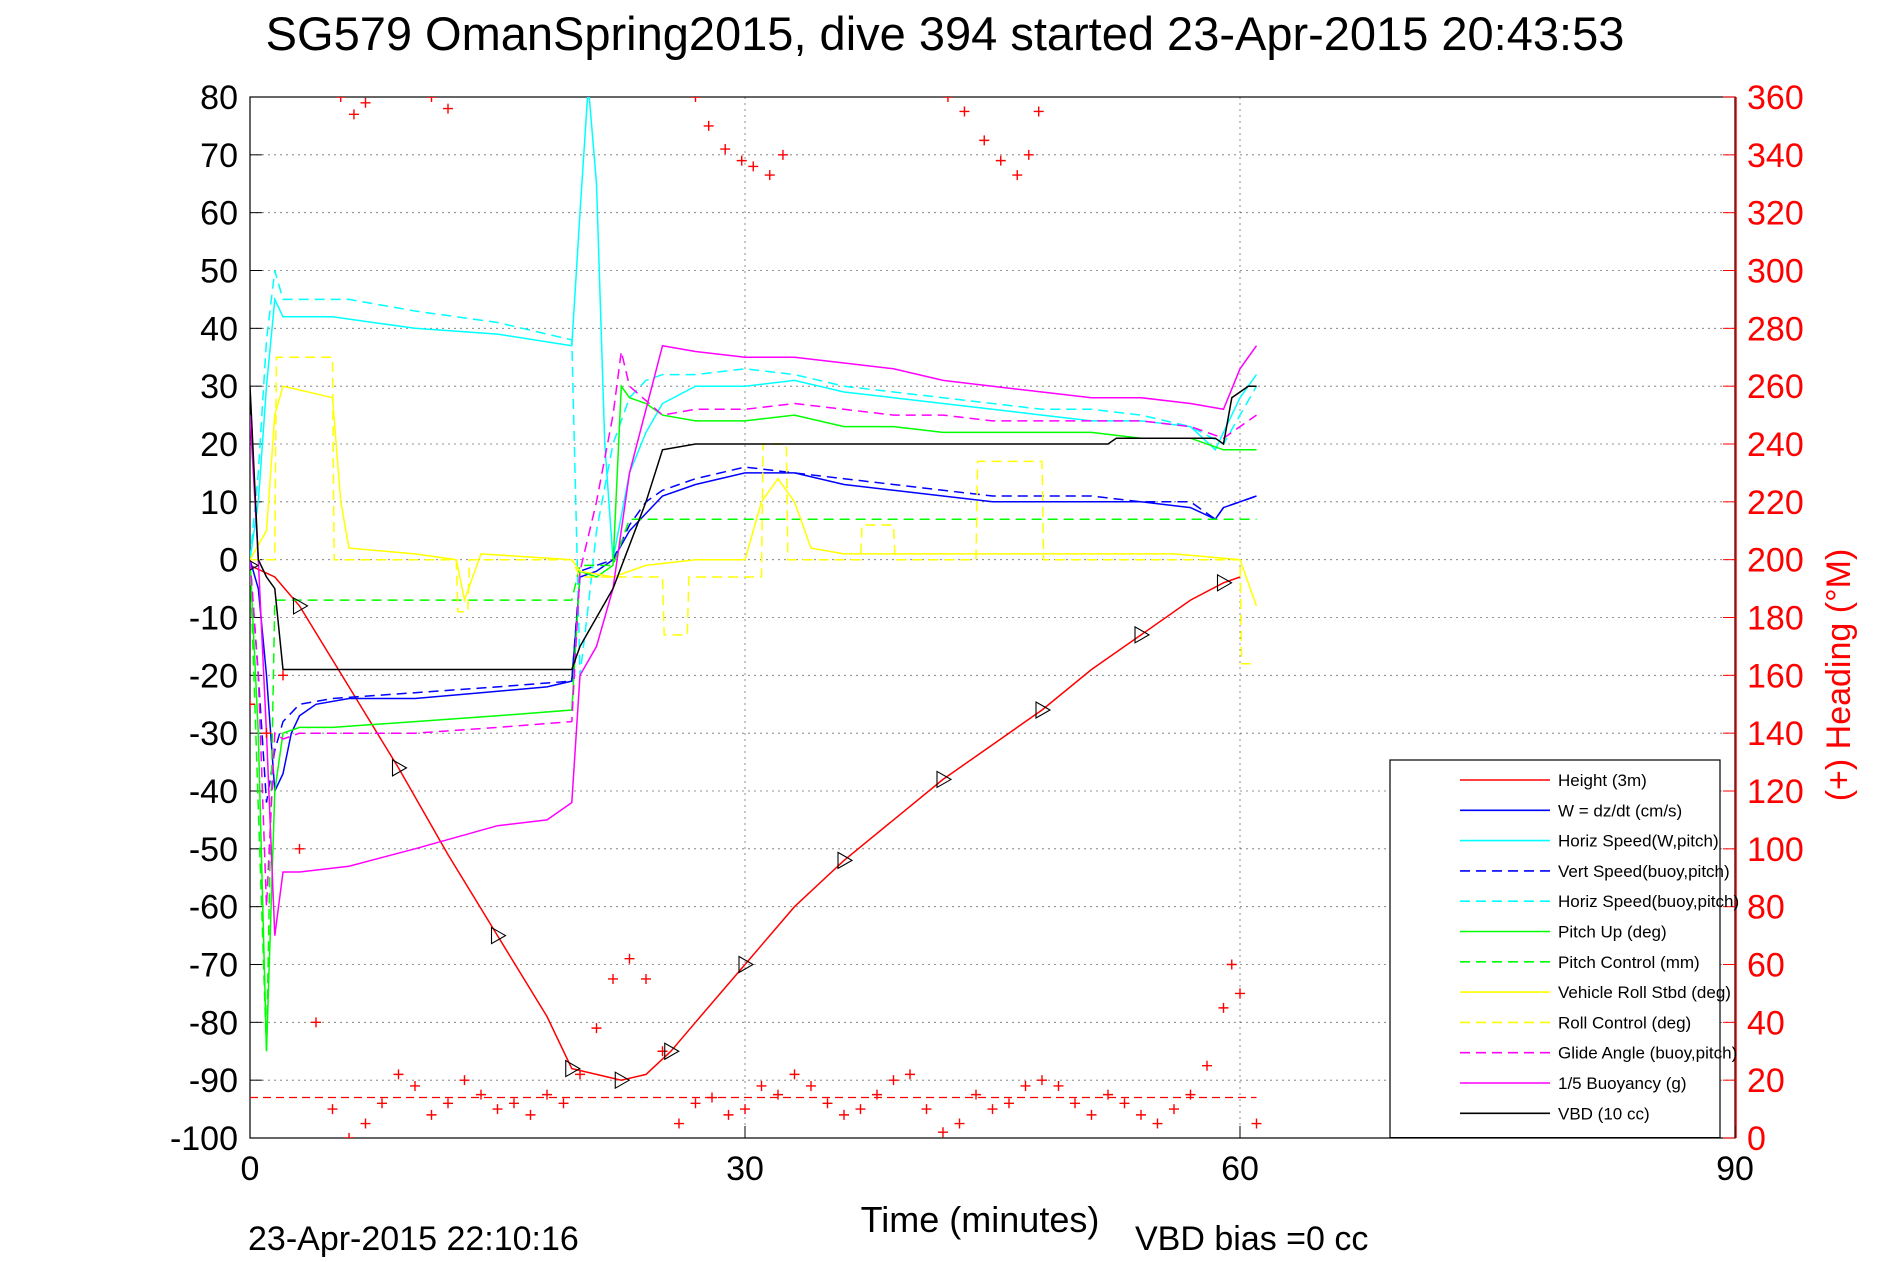 Image resolution: width=1891 pixels, height=1262 pixels. What do you see at coordinates (1644, 992) in the screenshot?
I see `legend-label: Vehicle Roll Stbd (deg)` at bounding box center [1644, 992].